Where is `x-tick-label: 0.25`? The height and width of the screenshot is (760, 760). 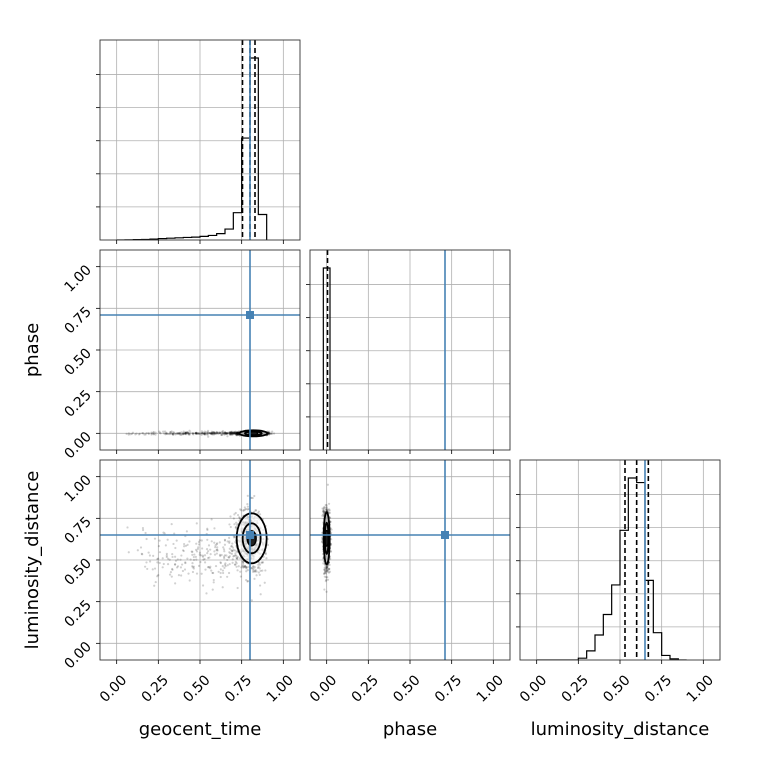
x-tick-label: 0.25 is located at coordinates (365, 688).